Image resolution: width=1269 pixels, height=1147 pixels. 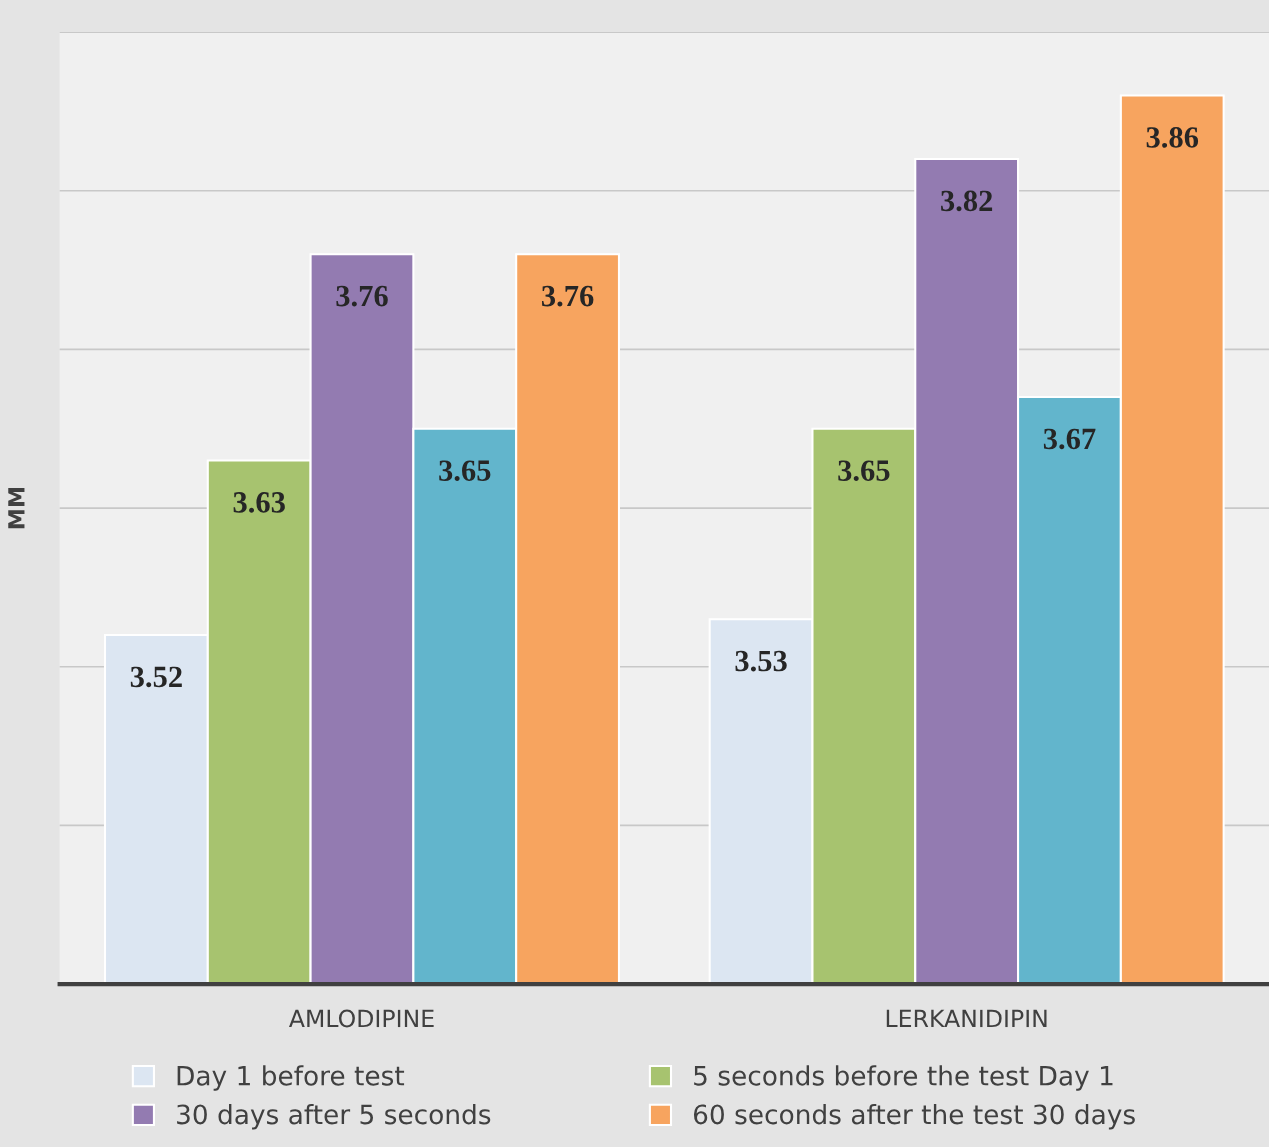 I want to click on legend-label: 5 seconds before the test Day 1, so click(x=903, y=1078).